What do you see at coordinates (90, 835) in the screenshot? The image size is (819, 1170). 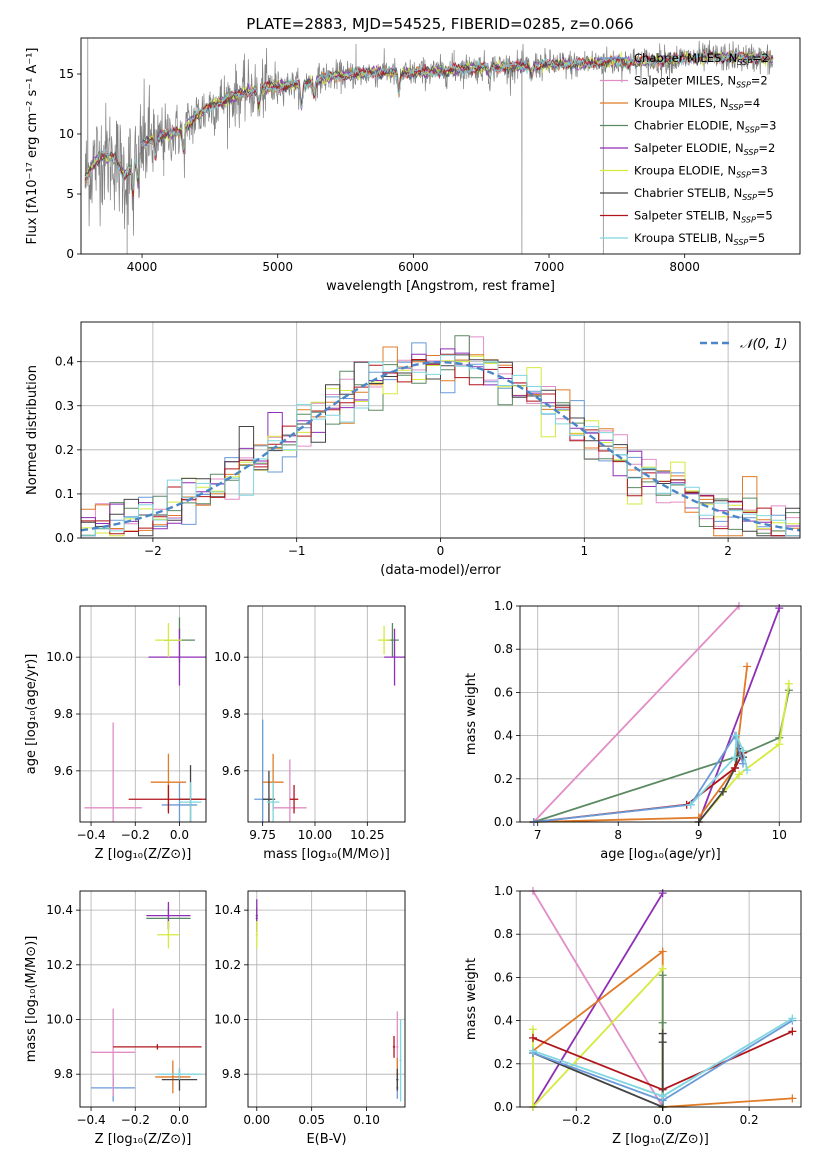 I see `x-tick-label: −0.4` at bounding box center [90, 835].